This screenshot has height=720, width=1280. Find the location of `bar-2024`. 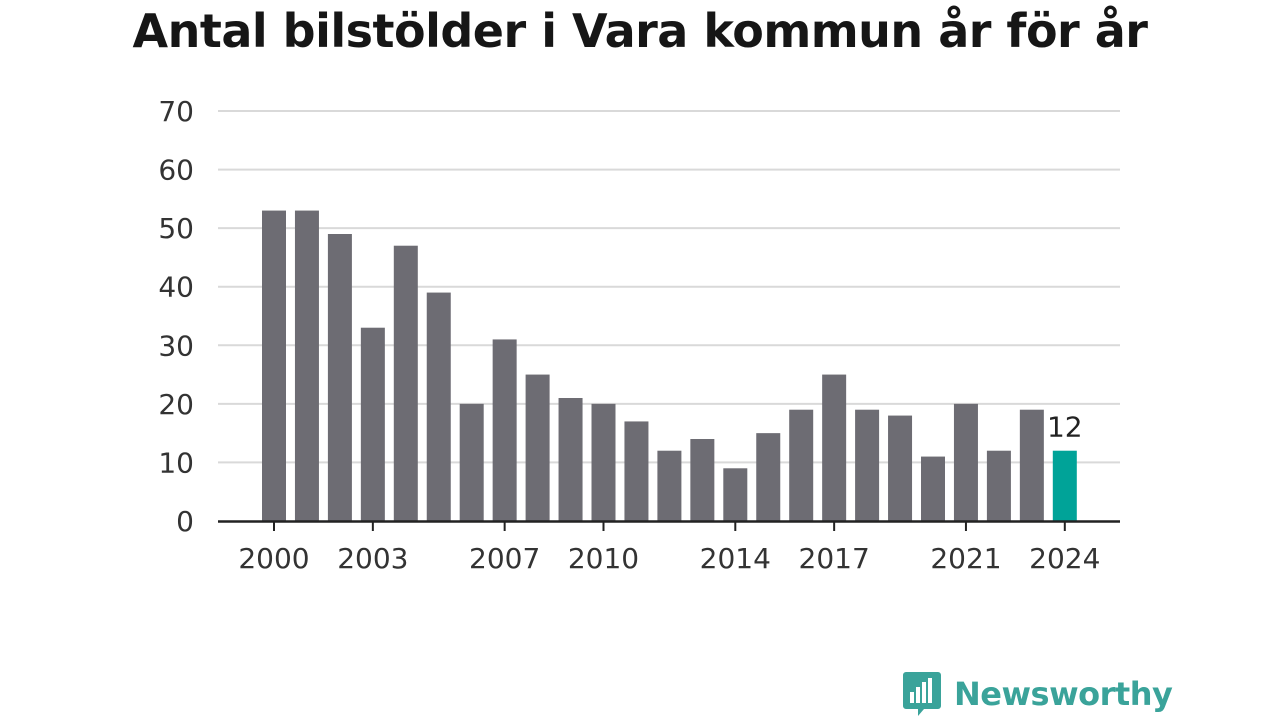

bar-2024 is located at coordinates (1064, 485).